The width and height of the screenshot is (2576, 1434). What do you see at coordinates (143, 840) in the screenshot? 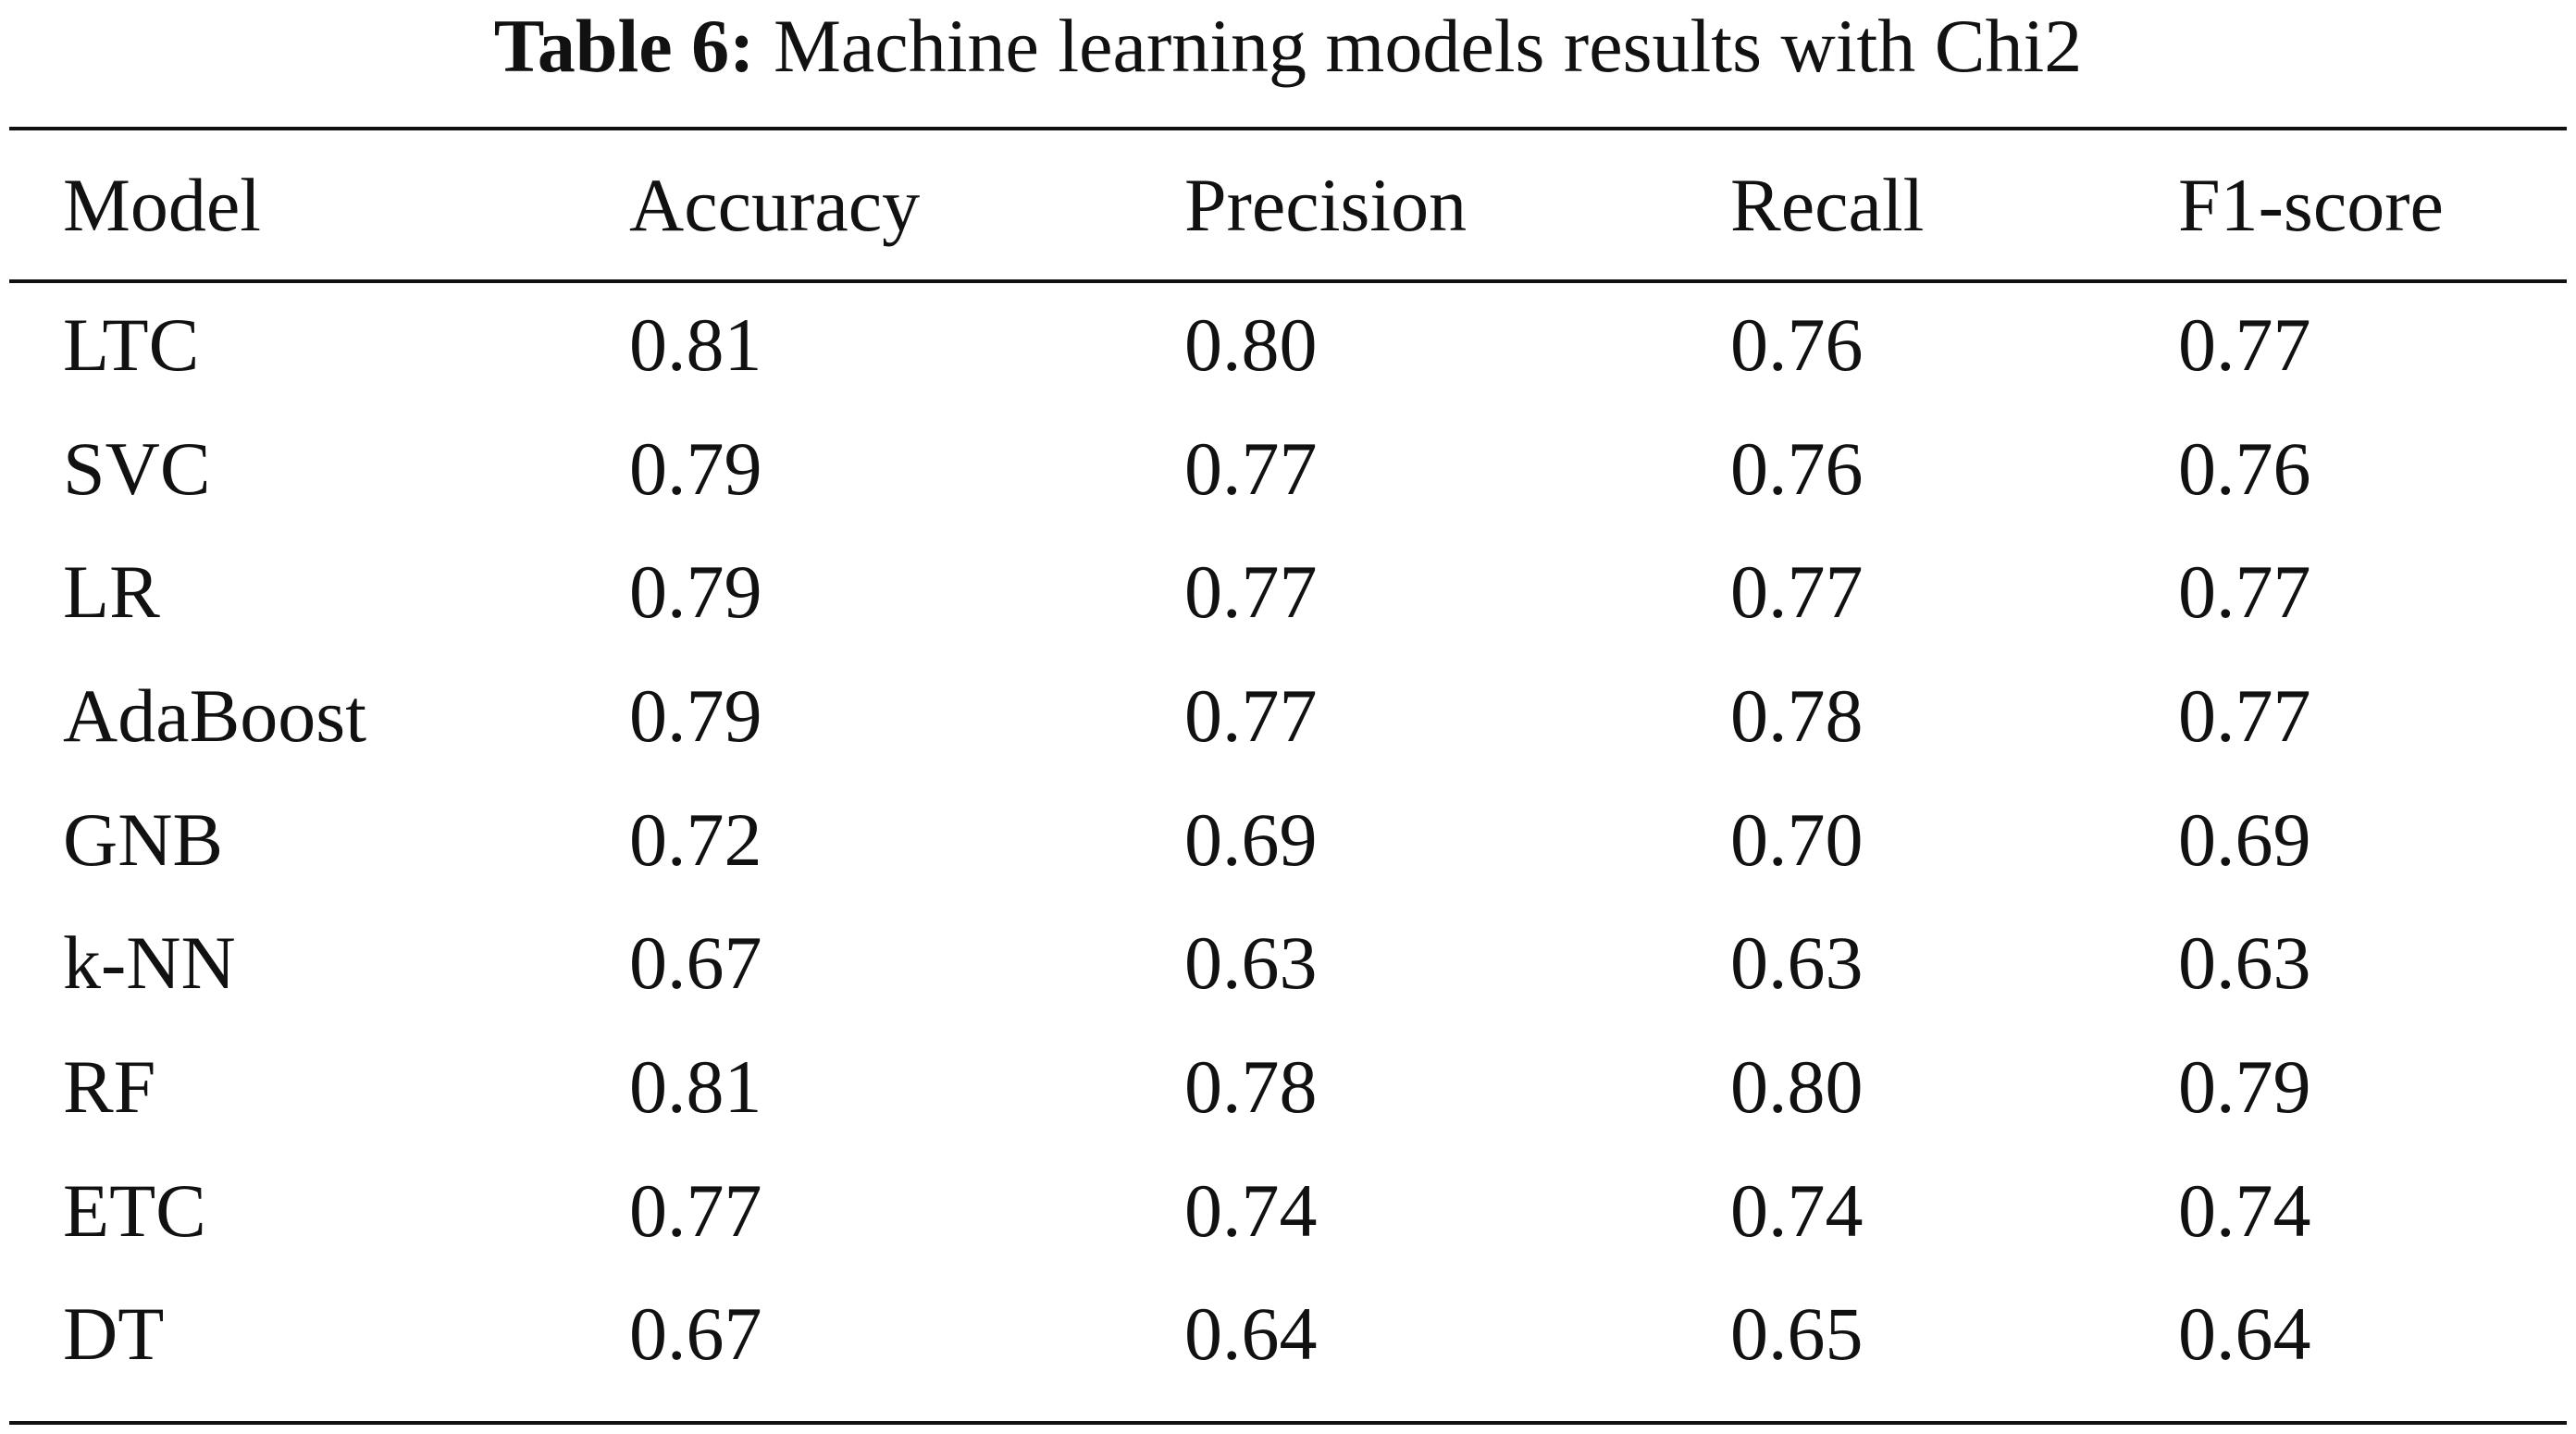
I see `cell-model: GNB` at bounding box center [143, 840].